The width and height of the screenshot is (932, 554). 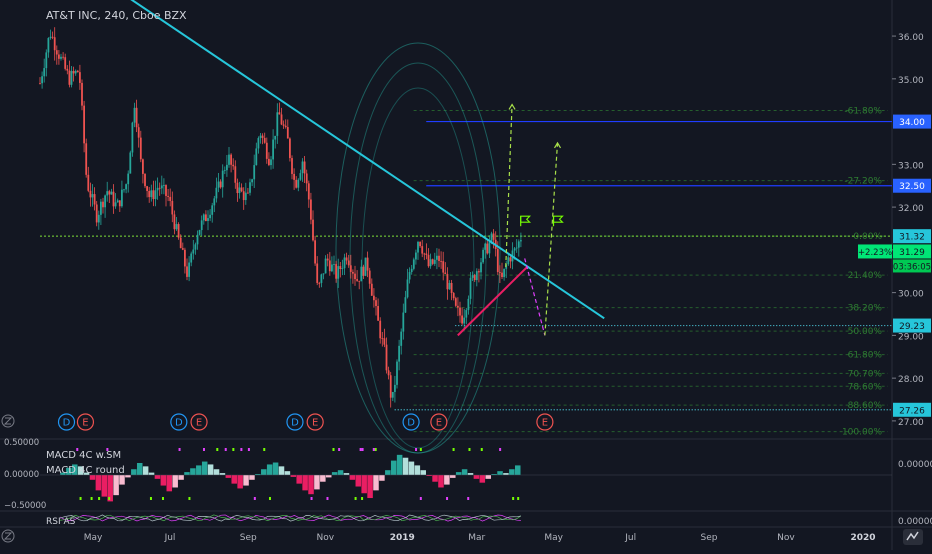 I want to click on scale-settings-icon, so click(x=8, y=421).